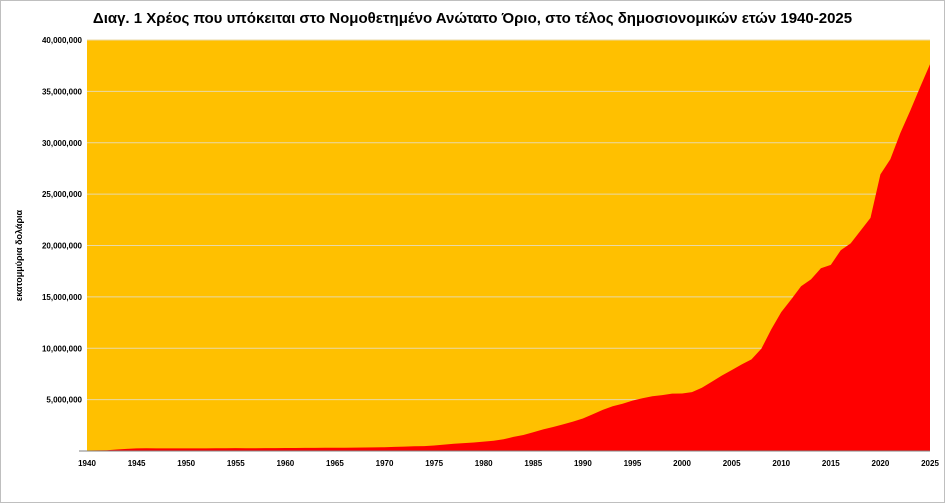  What do you see at coordinates (484, 463) in the screenshot?
I see `x-tick-label: 1980` at bounding box center [484, 463].